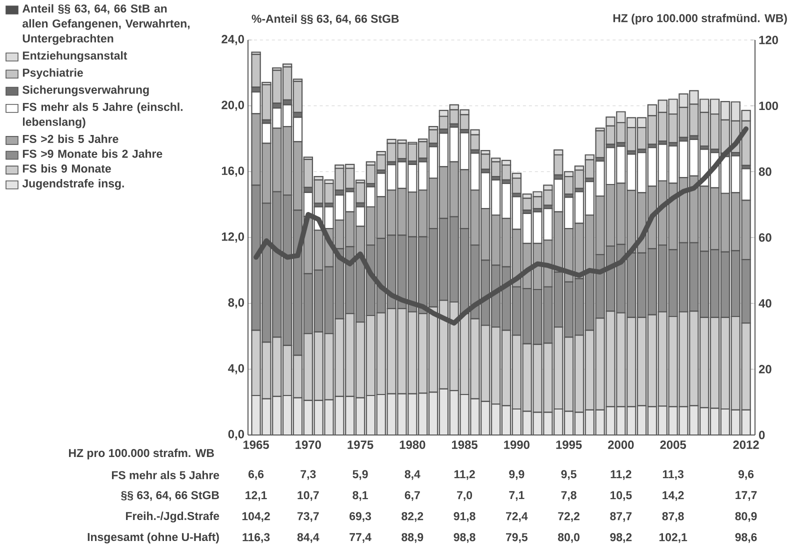  Describe the element at coordinates (673, 517) in the screenshot. I see `text: 87,8` at that location.